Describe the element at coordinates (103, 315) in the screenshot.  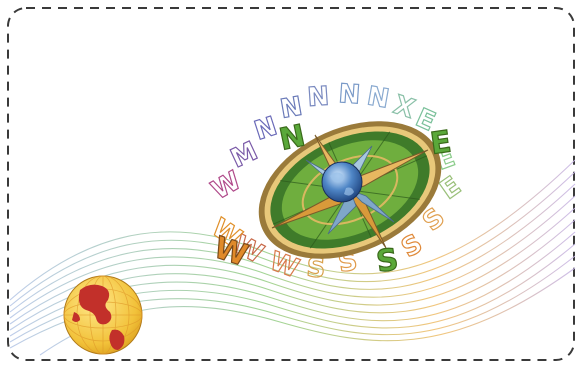
I see `globe-icon` at that location.